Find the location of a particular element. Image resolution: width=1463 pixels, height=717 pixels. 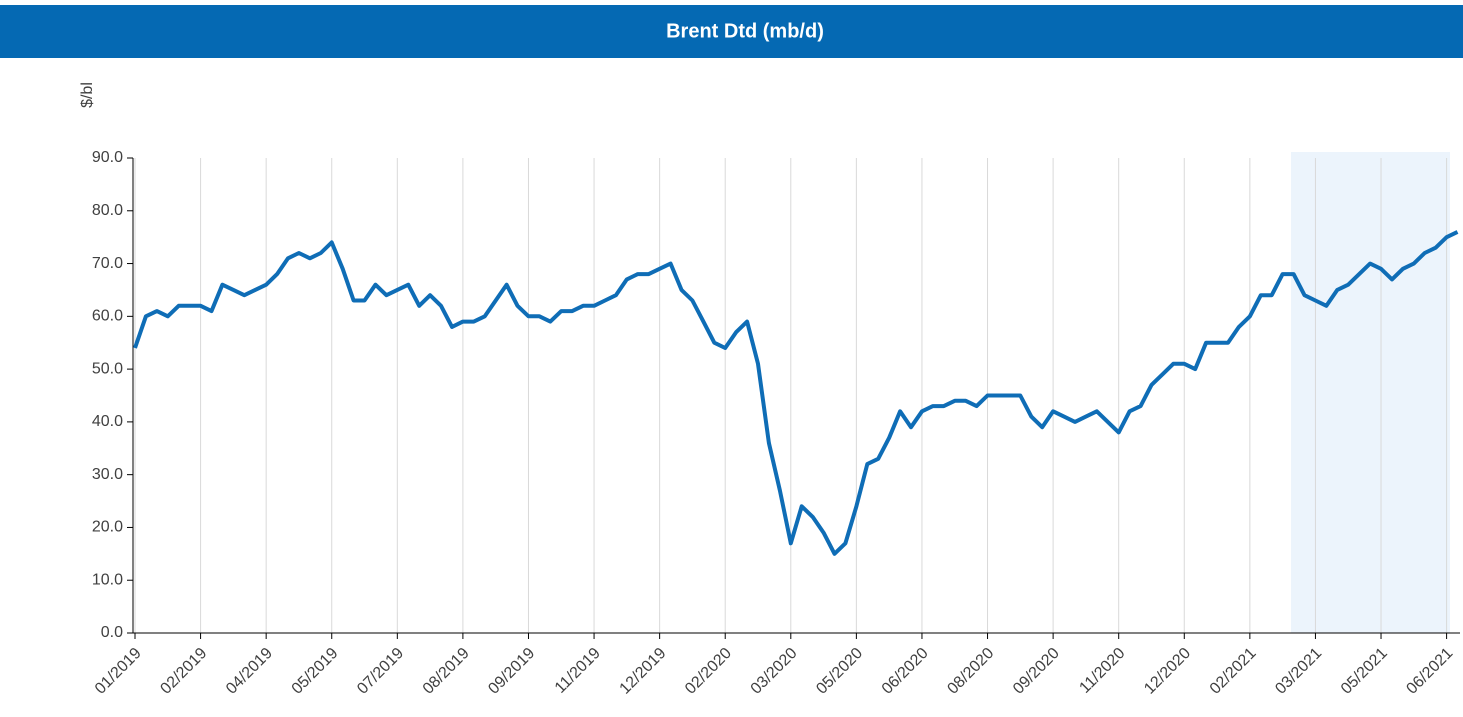

y-tick-label: 0.0 is located at coordinates (112, 632).